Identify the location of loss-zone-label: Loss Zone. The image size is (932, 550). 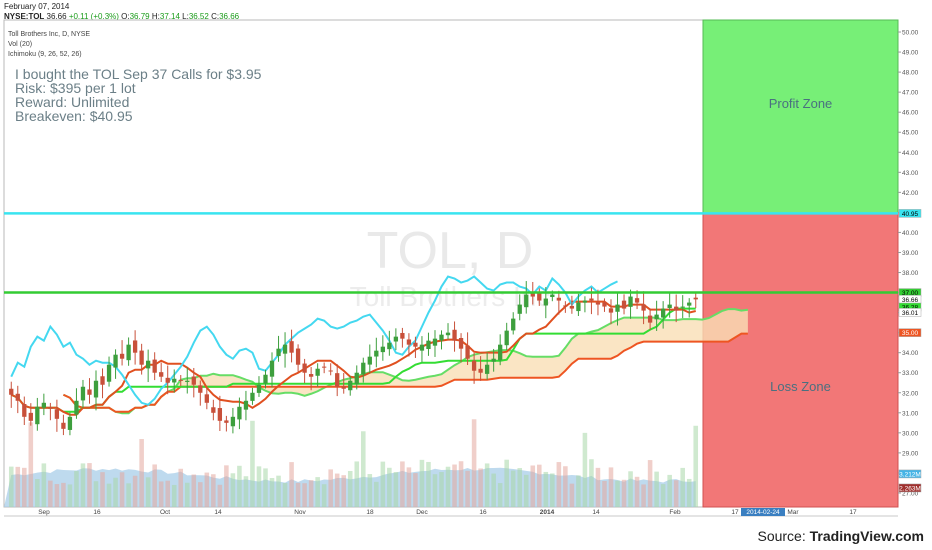
(800, 386).